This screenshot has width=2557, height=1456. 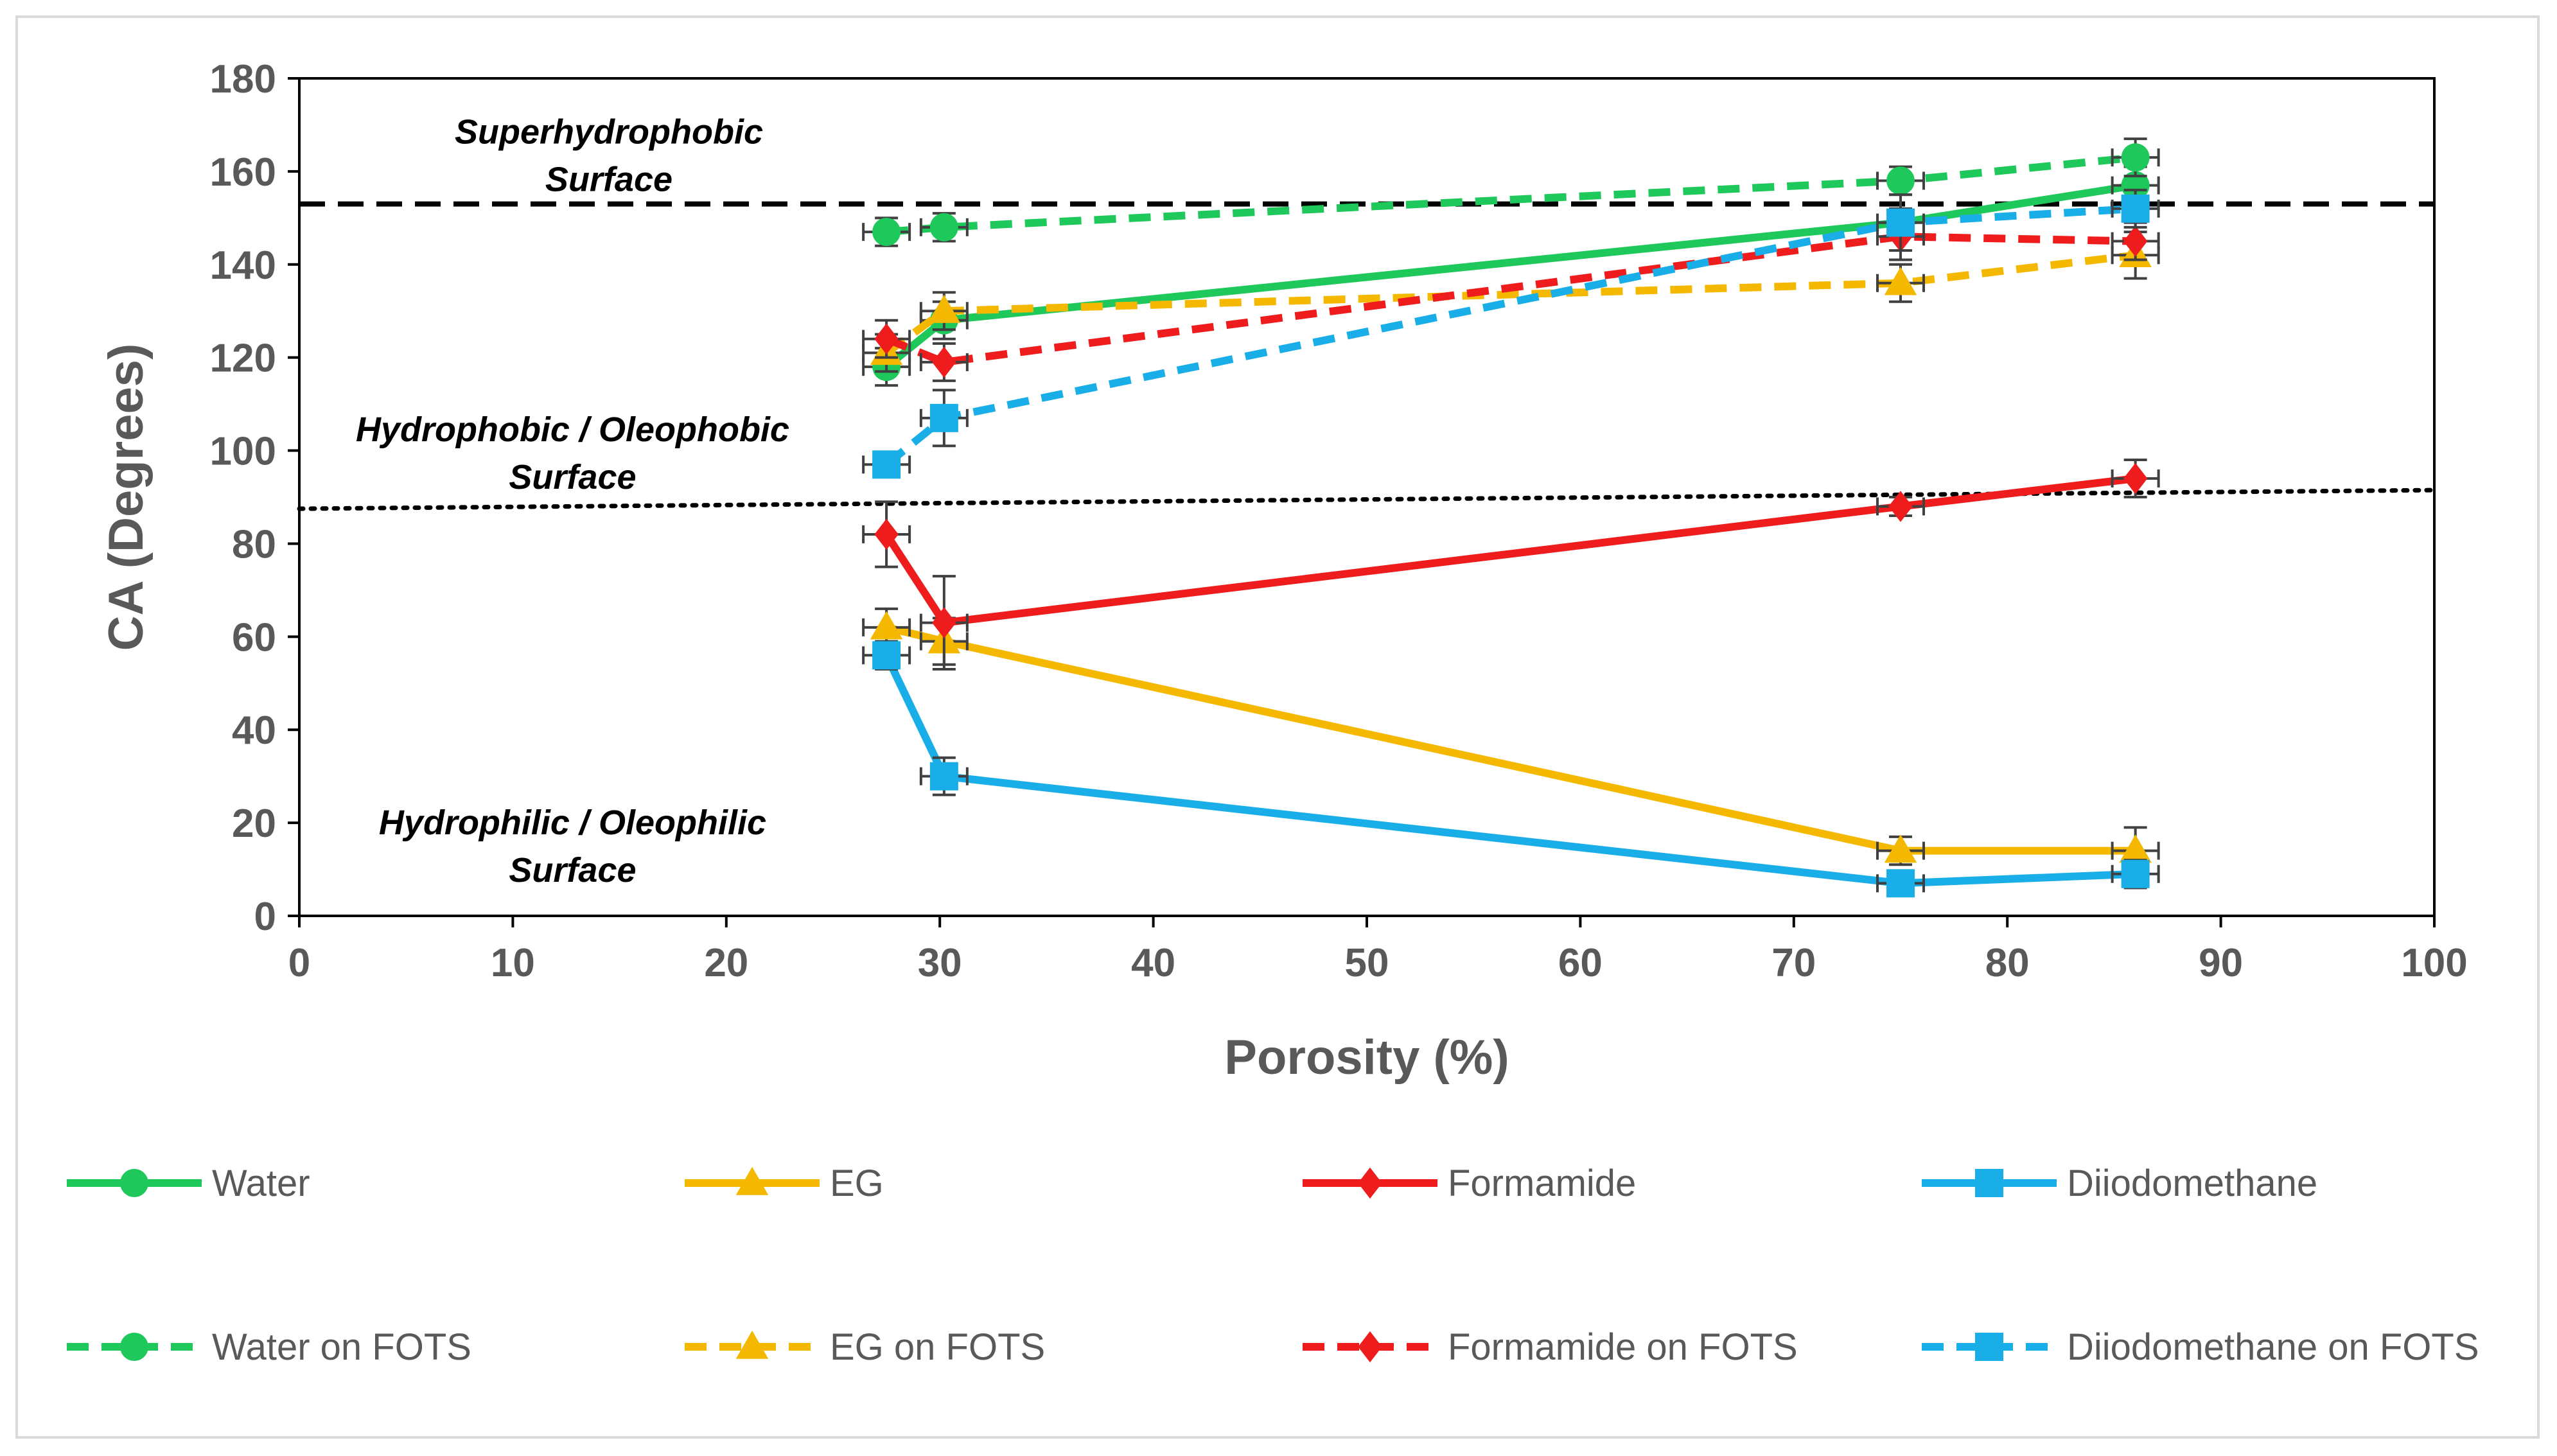 I want to click on x-tick-label: 30, so click(x=940, y=963).